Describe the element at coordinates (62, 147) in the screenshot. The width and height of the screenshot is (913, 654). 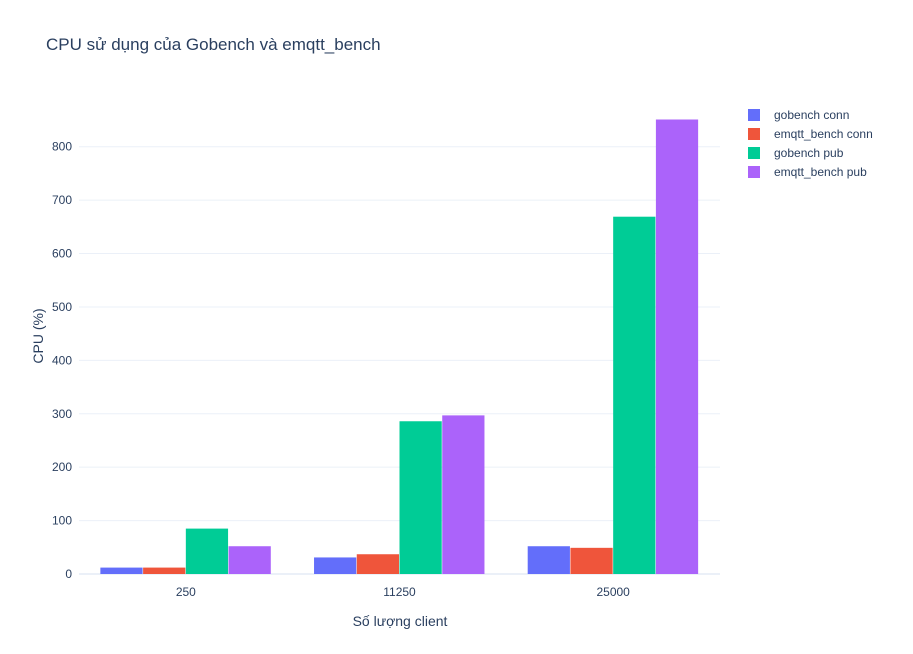
I see `y-tick-label: 800` at that location.